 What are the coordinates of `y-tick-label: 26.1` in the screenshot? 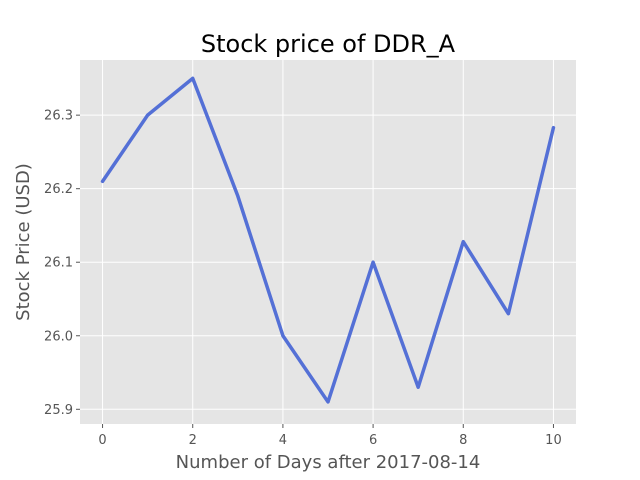 It's located at (58, 263).